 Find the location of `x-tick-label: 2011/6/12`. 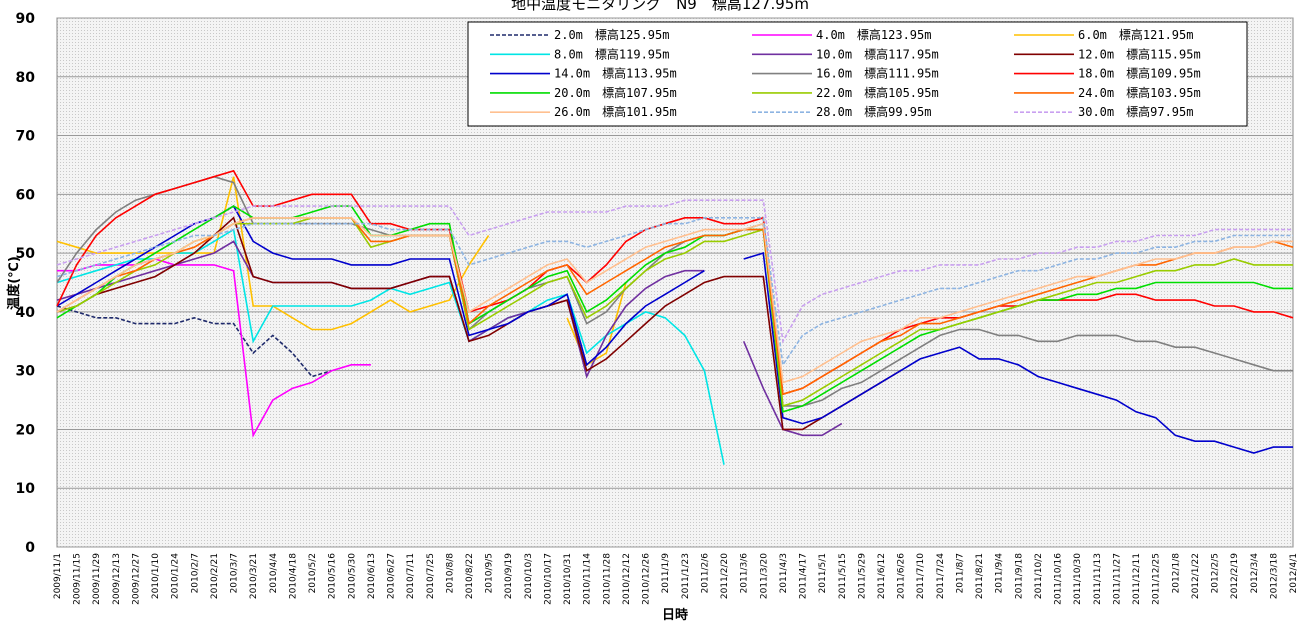

x-tick-label: 2011/6/12 is located at coordinates (882, 576).